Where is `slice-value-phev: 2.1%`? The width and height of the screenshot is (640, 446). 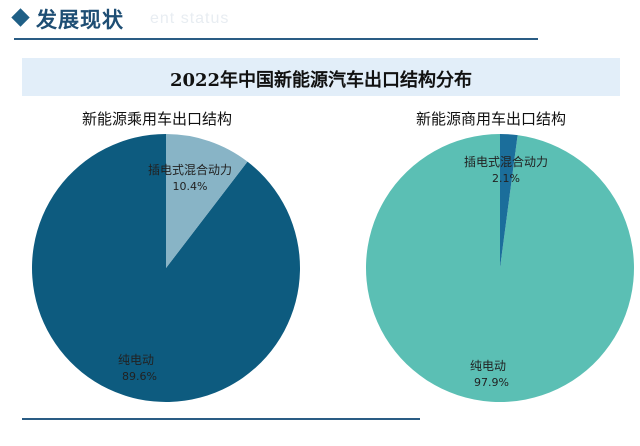 slice-value-phev: 2.1% is located at coordinates (506, 178).